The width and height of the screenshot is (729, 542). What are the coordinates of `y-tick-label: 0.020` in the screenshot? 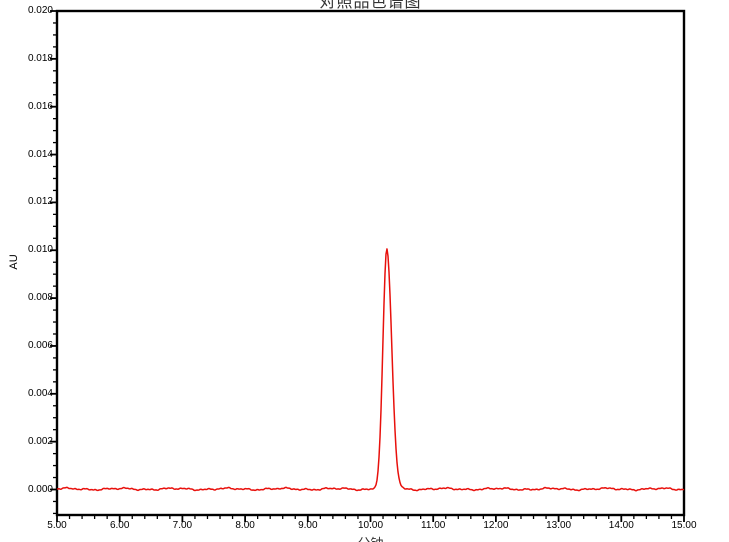 It's located at (40, 10).